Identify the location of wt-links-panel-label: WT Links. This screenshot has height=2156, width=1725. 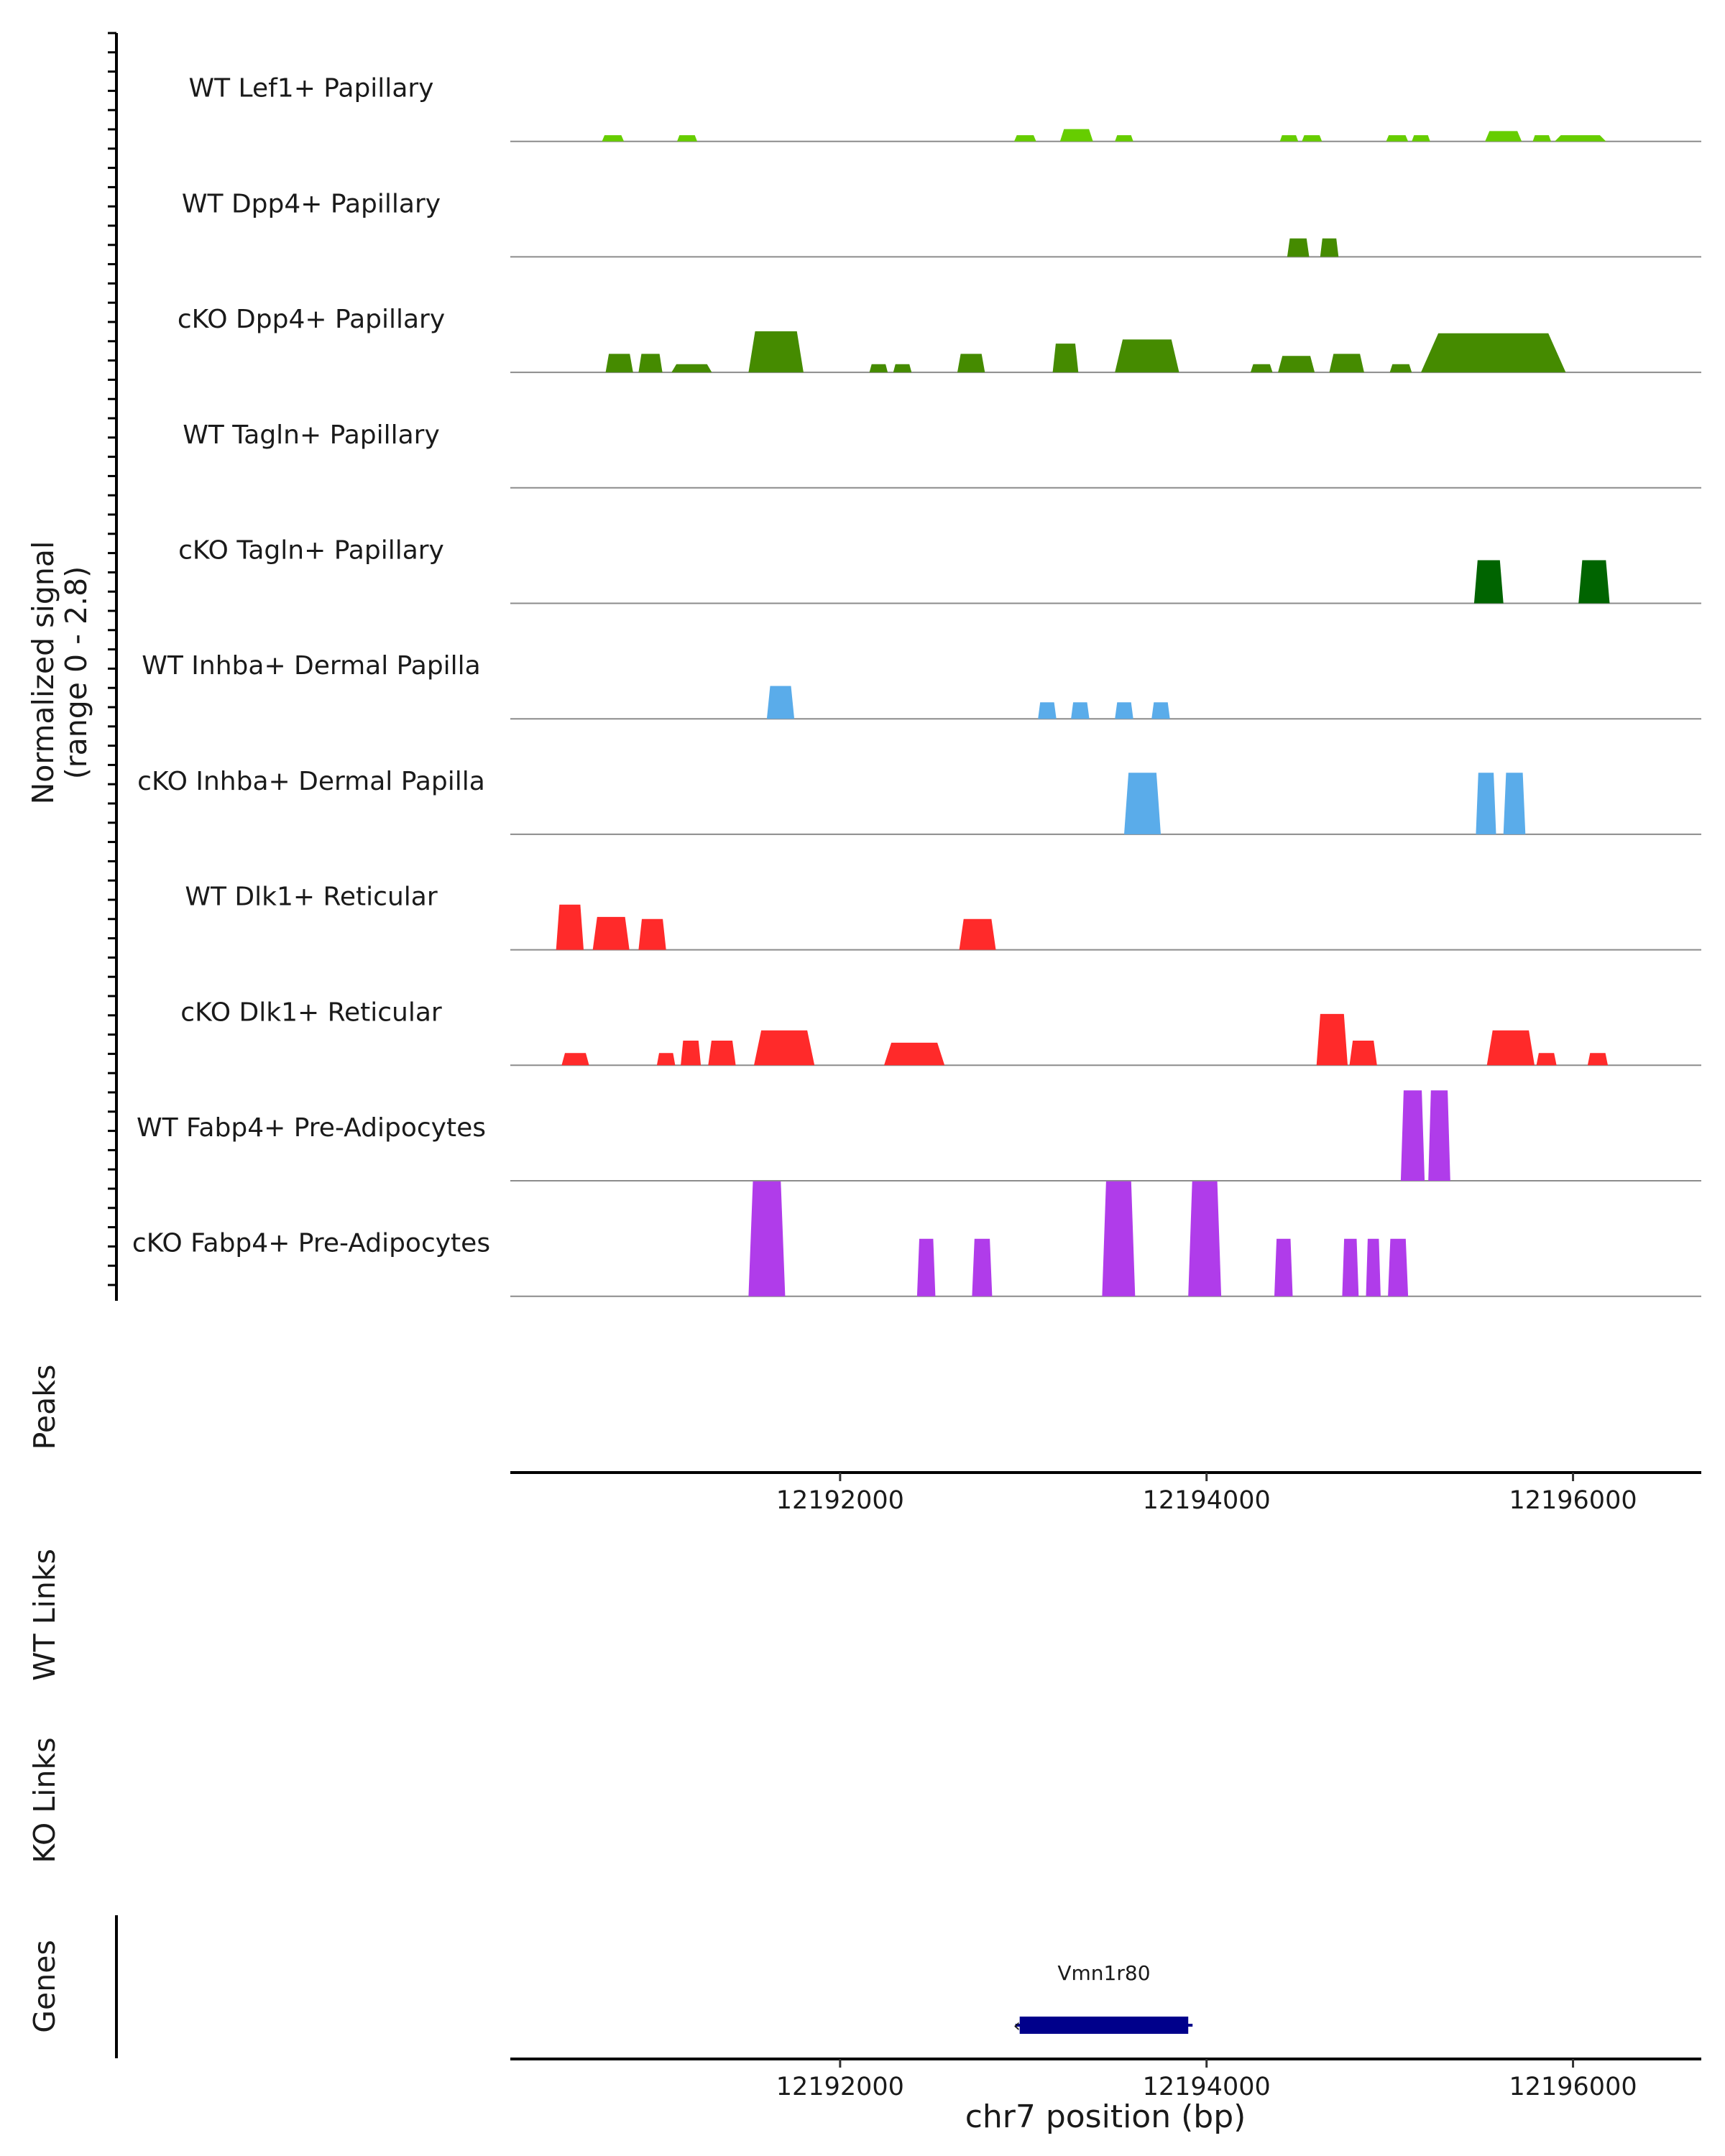
(44, 1615).